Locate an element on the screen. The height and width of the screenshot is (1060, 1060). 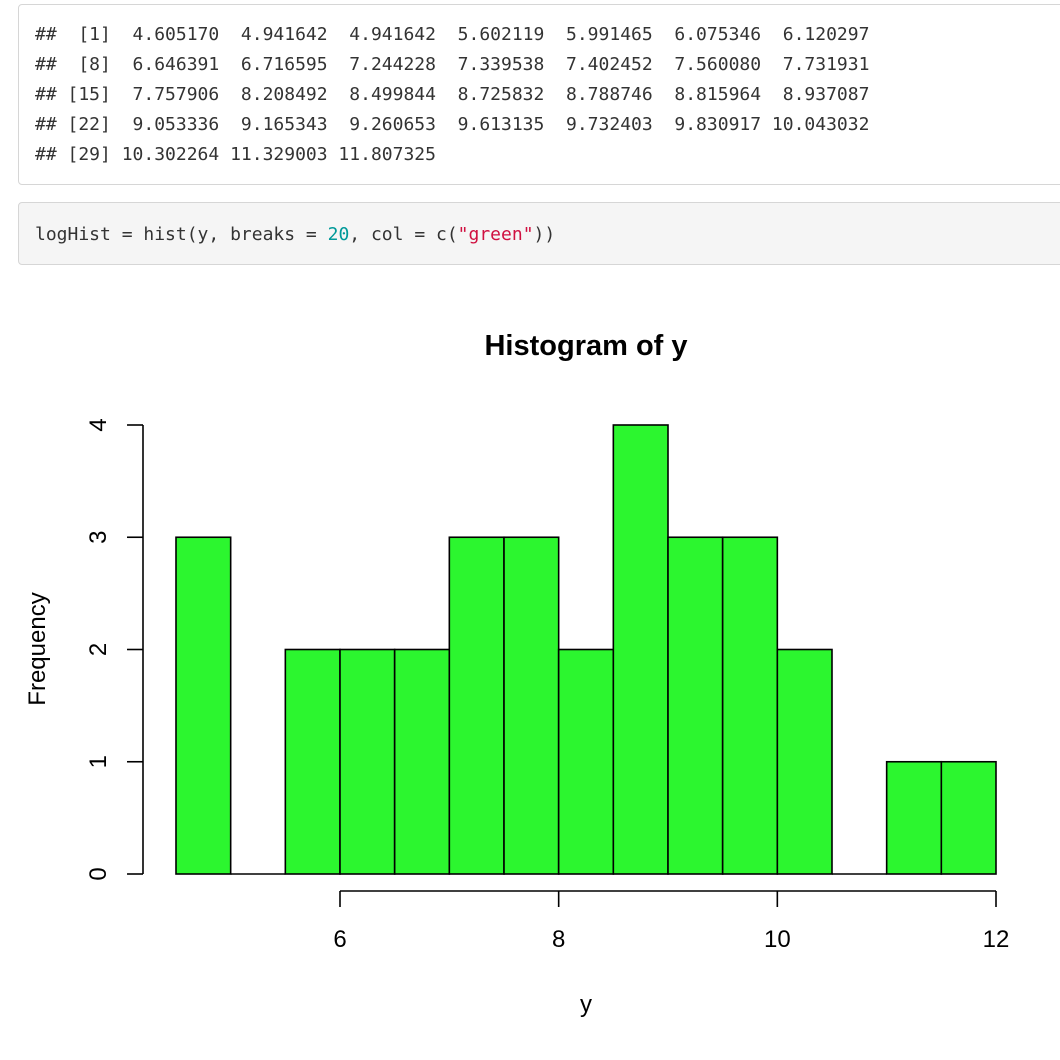
code-text: )) is located at coordinates (544, 234).